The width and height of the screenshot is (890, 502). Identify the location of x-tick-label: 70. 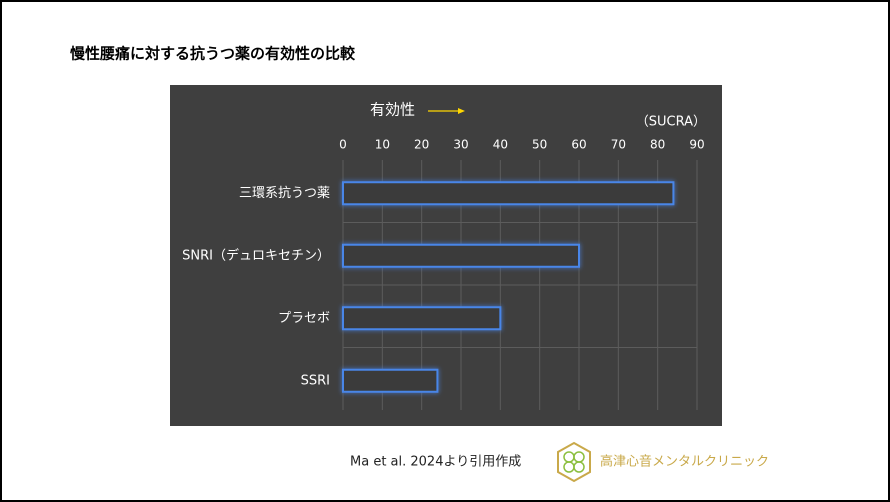
(618, 145).